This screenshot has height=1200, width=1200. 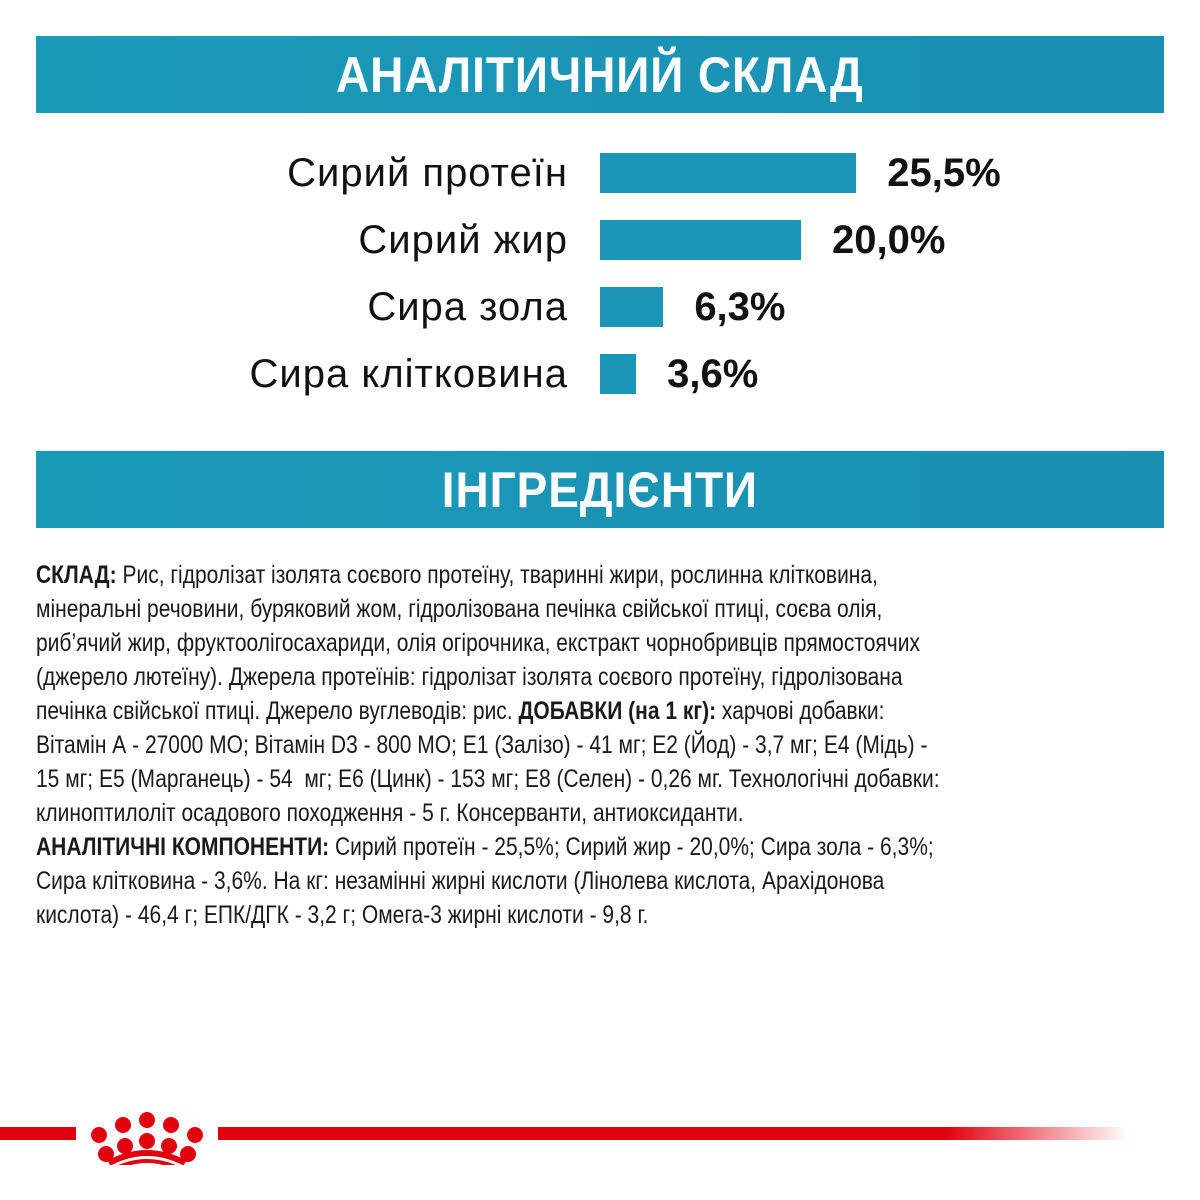 What do you see at coordinates (467, 307) in the screenshot?
I see `nutrient-label: Сира зола` at bounding box center [467, 307].